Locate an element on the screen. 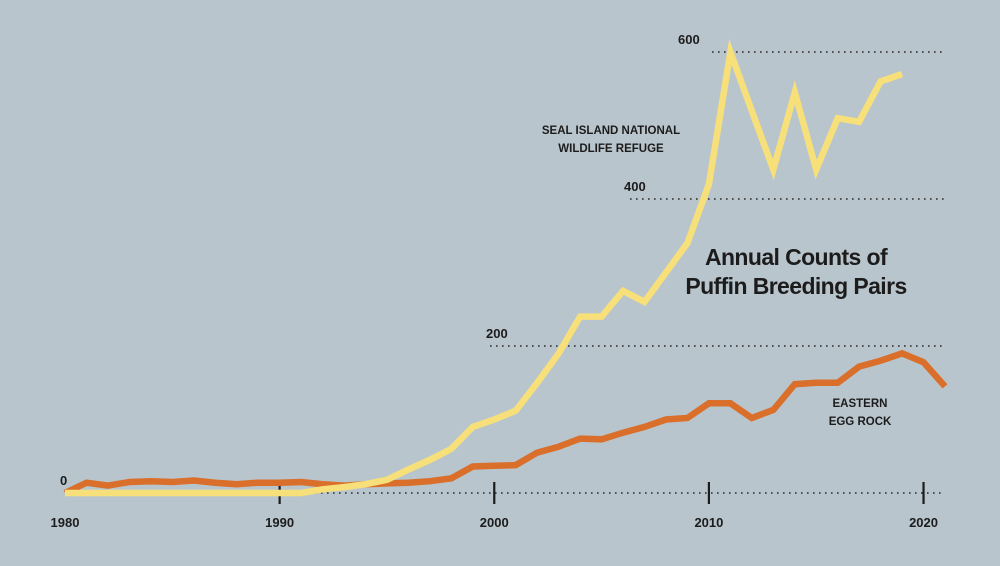 This screenshot has width=1000, height=566. series-label-seal-island: SEAL ISLAND NATIONAL WILDLIFE REFUGE is located at coordinates (611, 140).